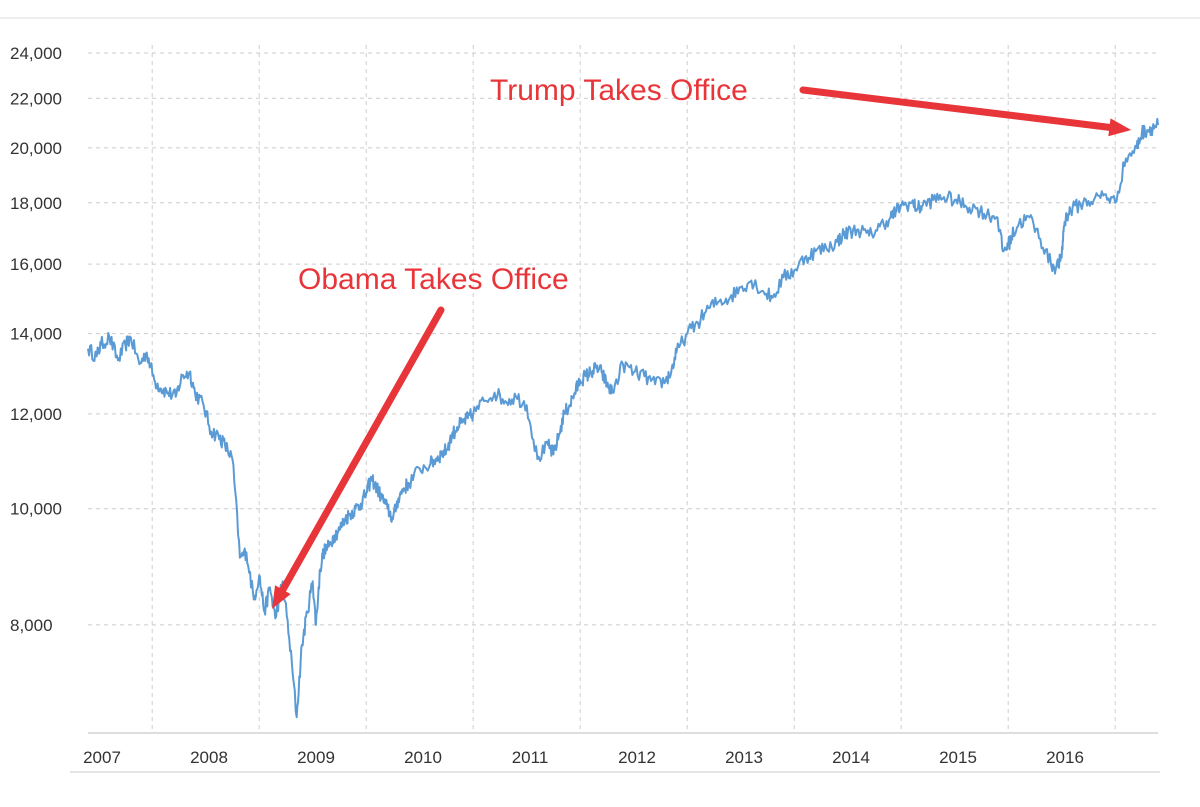  What do you see at coordinates (31, 625) in the screenshot?
I see `y-tick-label: 8,000` at bounding box center [31, 625].